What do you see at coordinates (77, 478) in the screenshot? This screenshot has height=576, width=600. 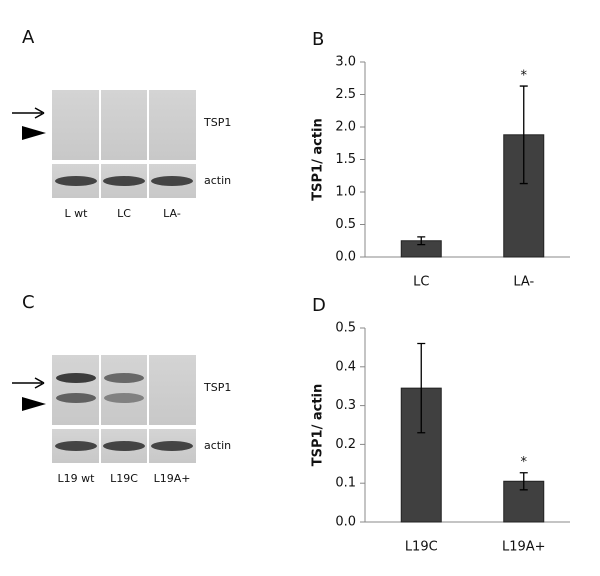 I see `lane-label: L19 wt` at bounding box center [77, 478].